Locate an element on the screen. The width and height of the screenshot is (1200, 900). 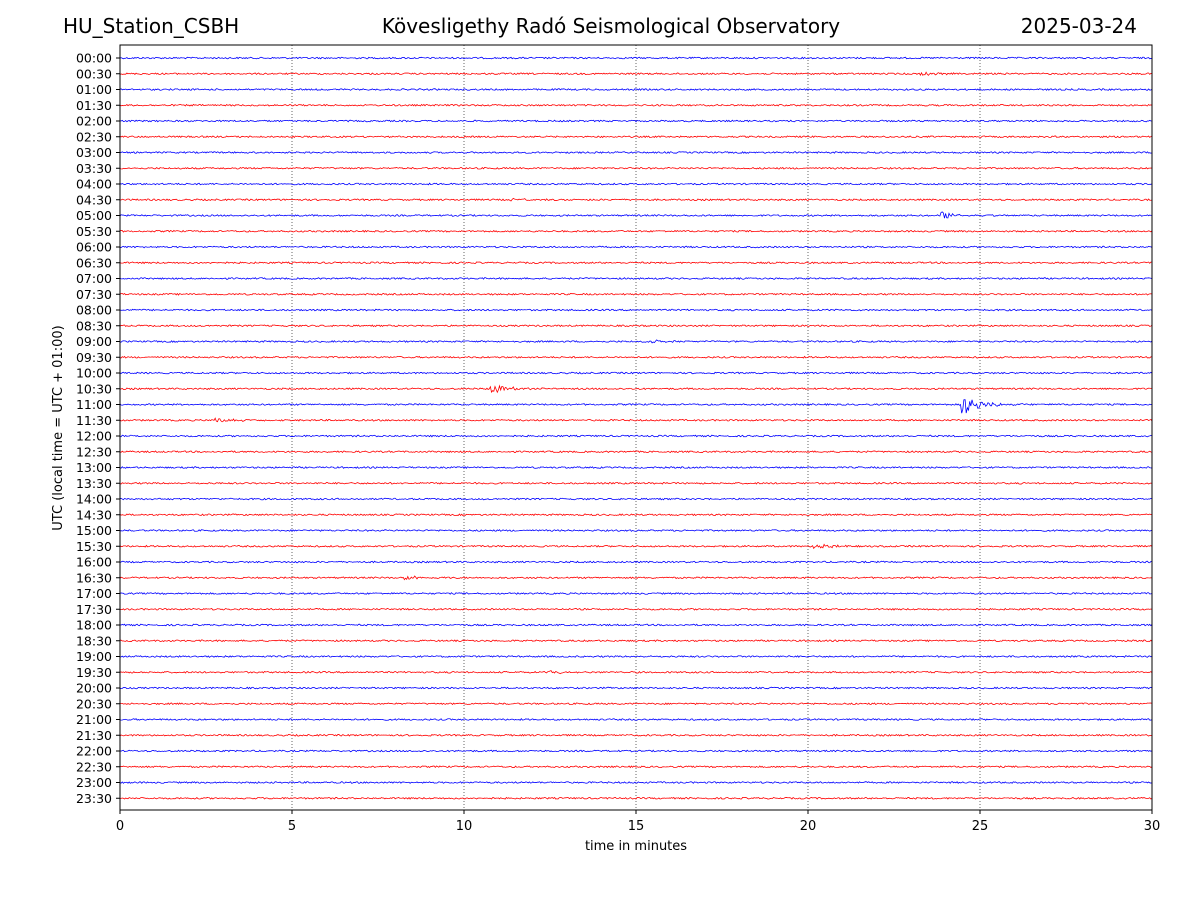
x-tick-label: 15 is located at coordinates (636, 826).